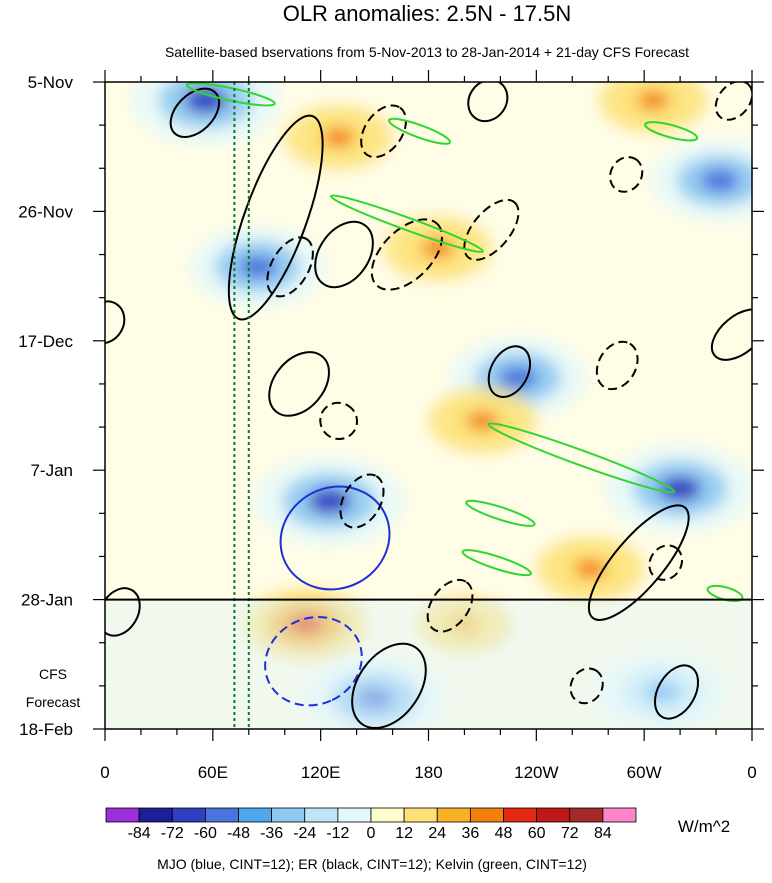 Image resolution: width=772 pixels, height=883 pixels. What do you see at coordinates (271, 833) in the screenshot?
I see `colorbar-label: -36` at bounding box center [271, 833].